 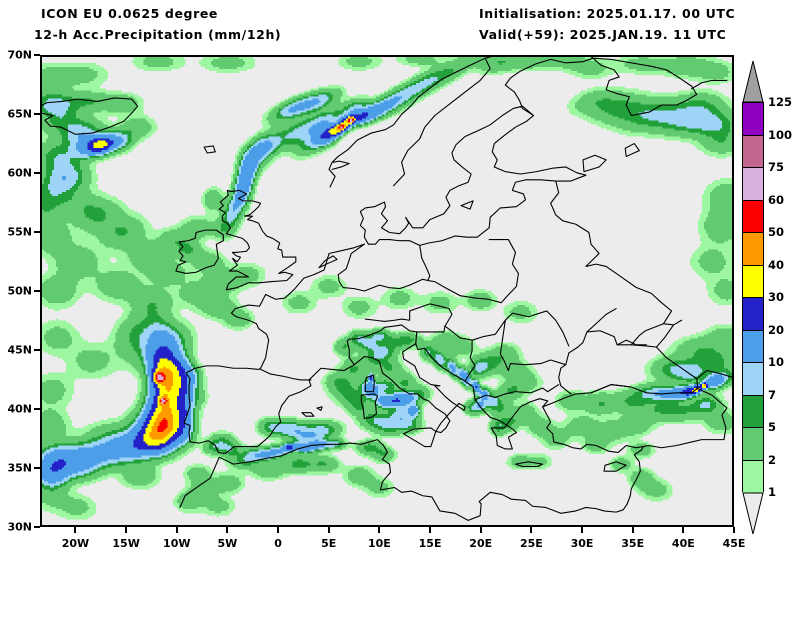 I want to click on lon-tick-label: 5E, so click(x=329, y=543).